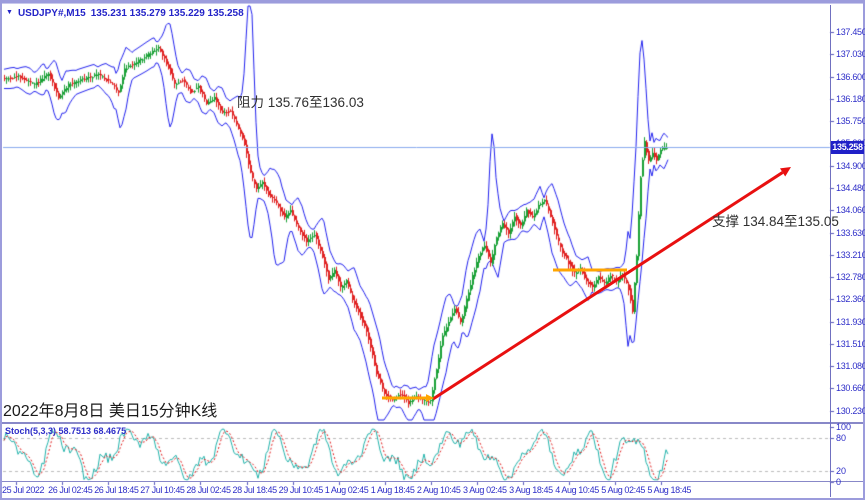 This screenshot has height=500, width=865. What do you see at coordinates (850, 277) in the screenshot?
I see `price-axis-label: 132.780` at bounding box center [850, 277].